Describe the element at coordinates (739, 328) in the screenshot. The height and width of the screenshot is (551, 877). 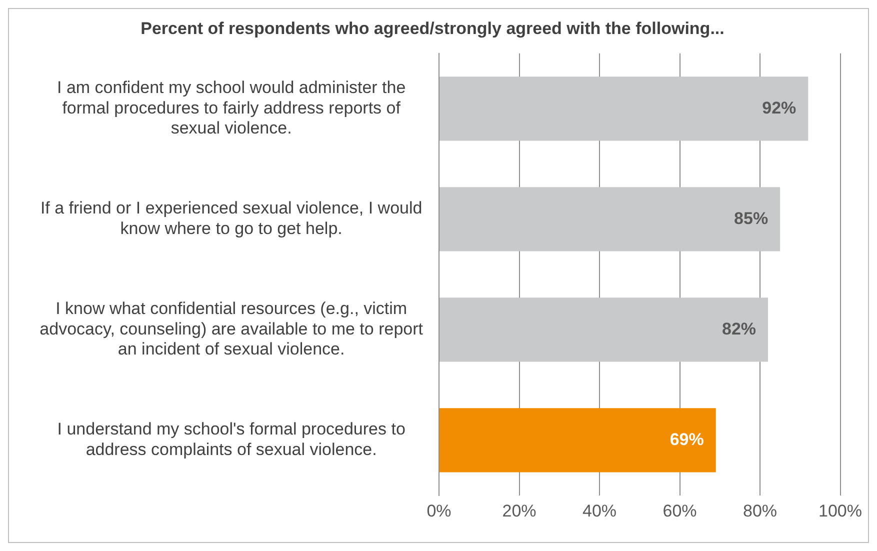
I see `data-label: 82%` at that location.